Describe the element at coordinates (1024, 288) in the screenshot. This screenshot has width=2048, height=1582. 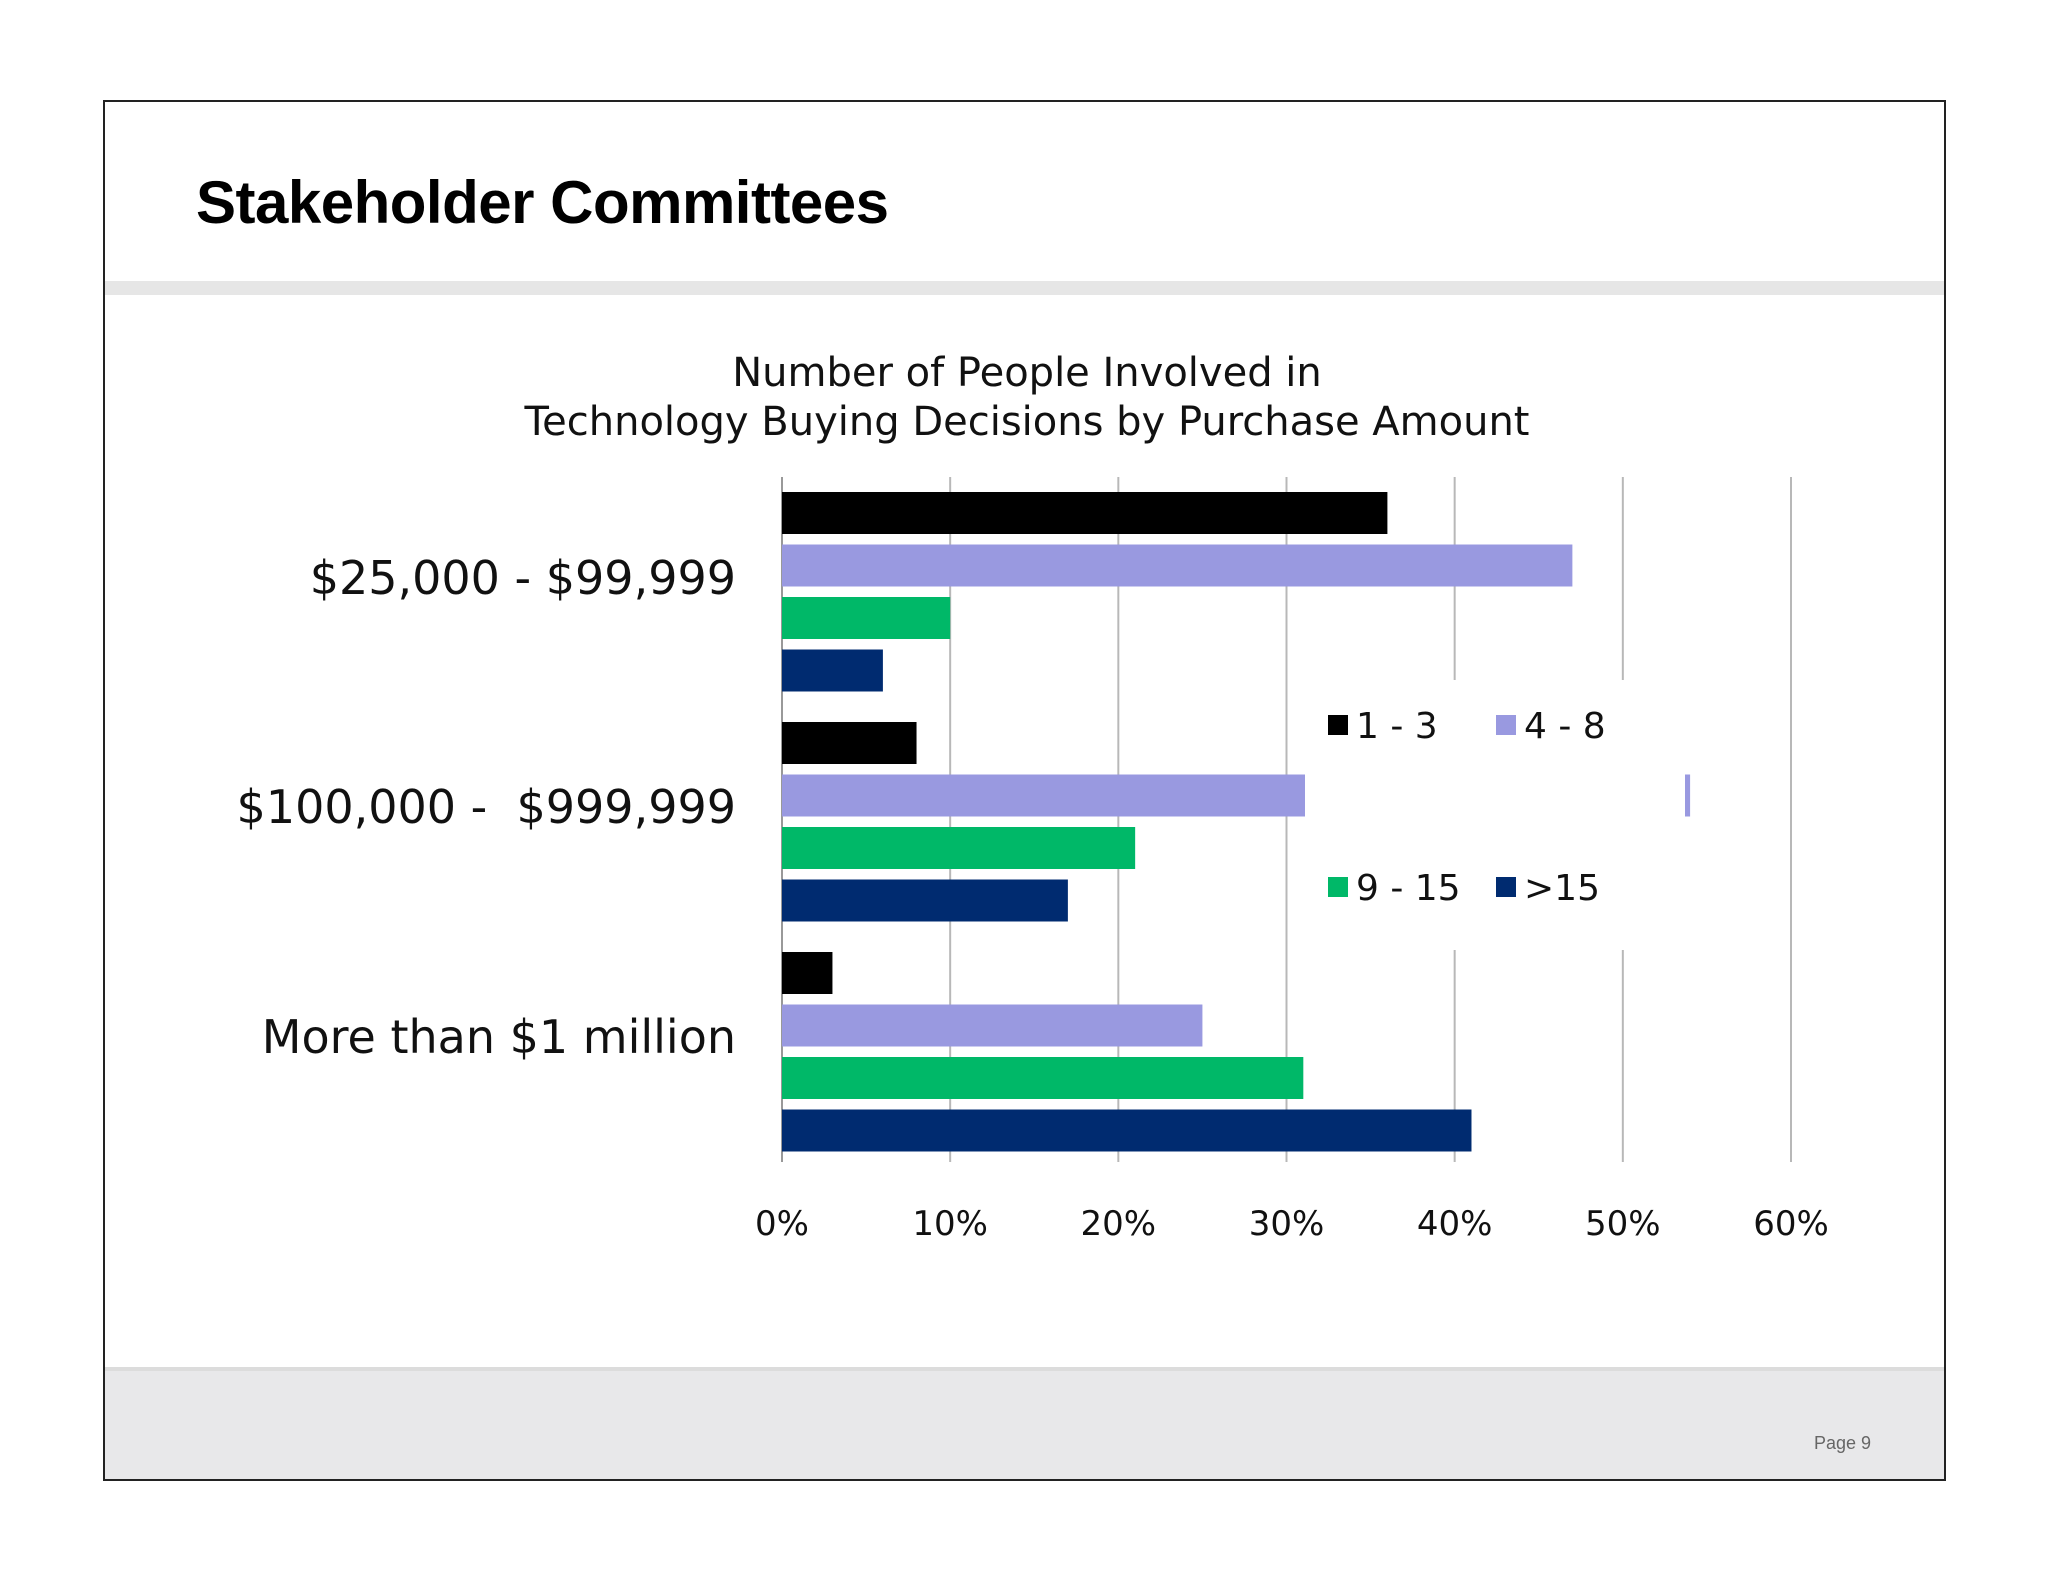
I see `header-divider` at that location.